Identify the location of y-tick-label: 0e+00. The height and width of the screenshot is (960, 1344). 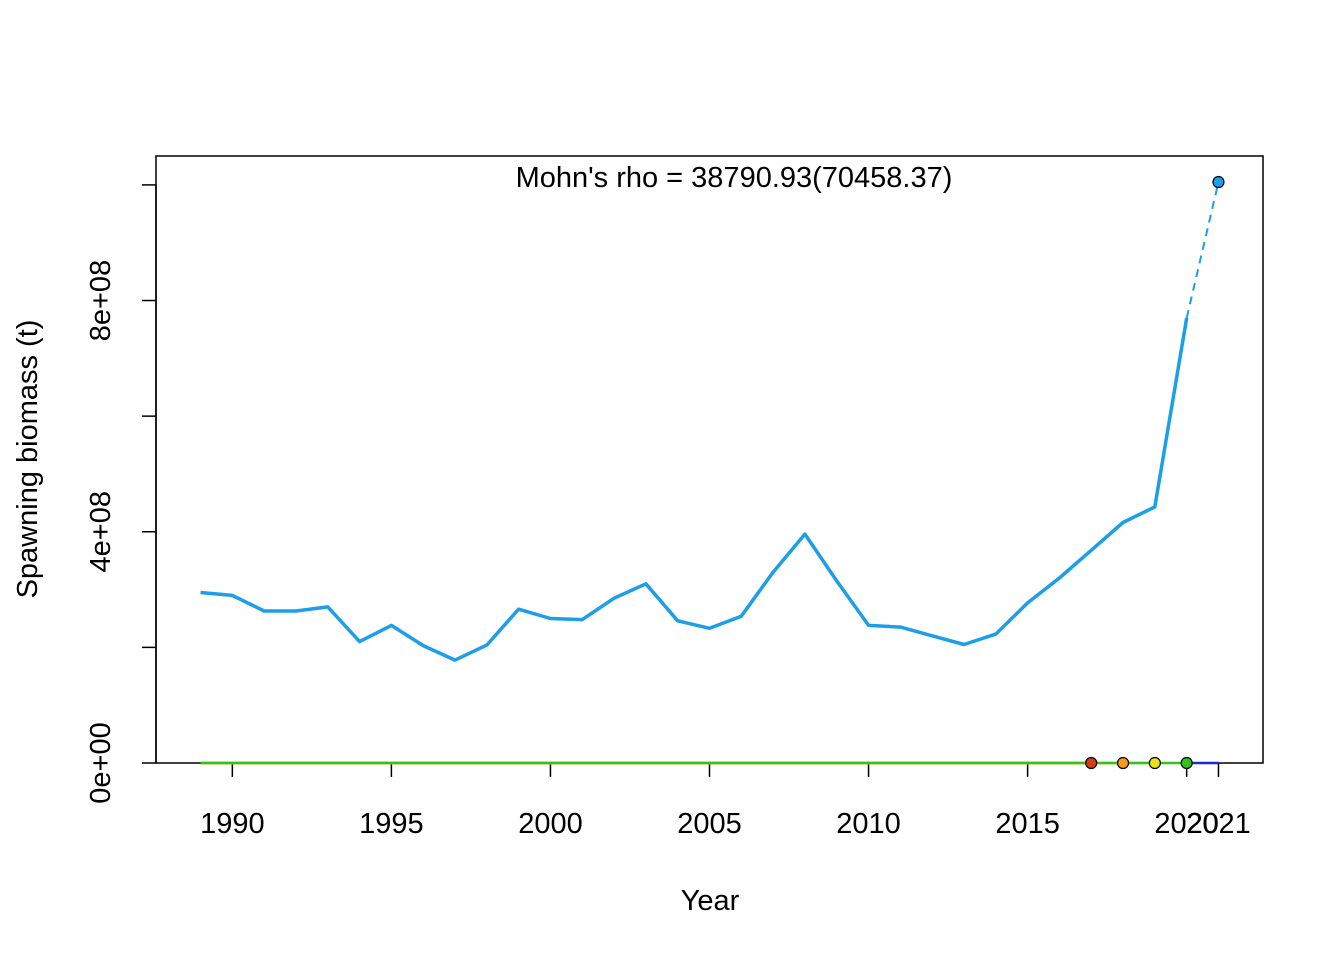
(101, 762).